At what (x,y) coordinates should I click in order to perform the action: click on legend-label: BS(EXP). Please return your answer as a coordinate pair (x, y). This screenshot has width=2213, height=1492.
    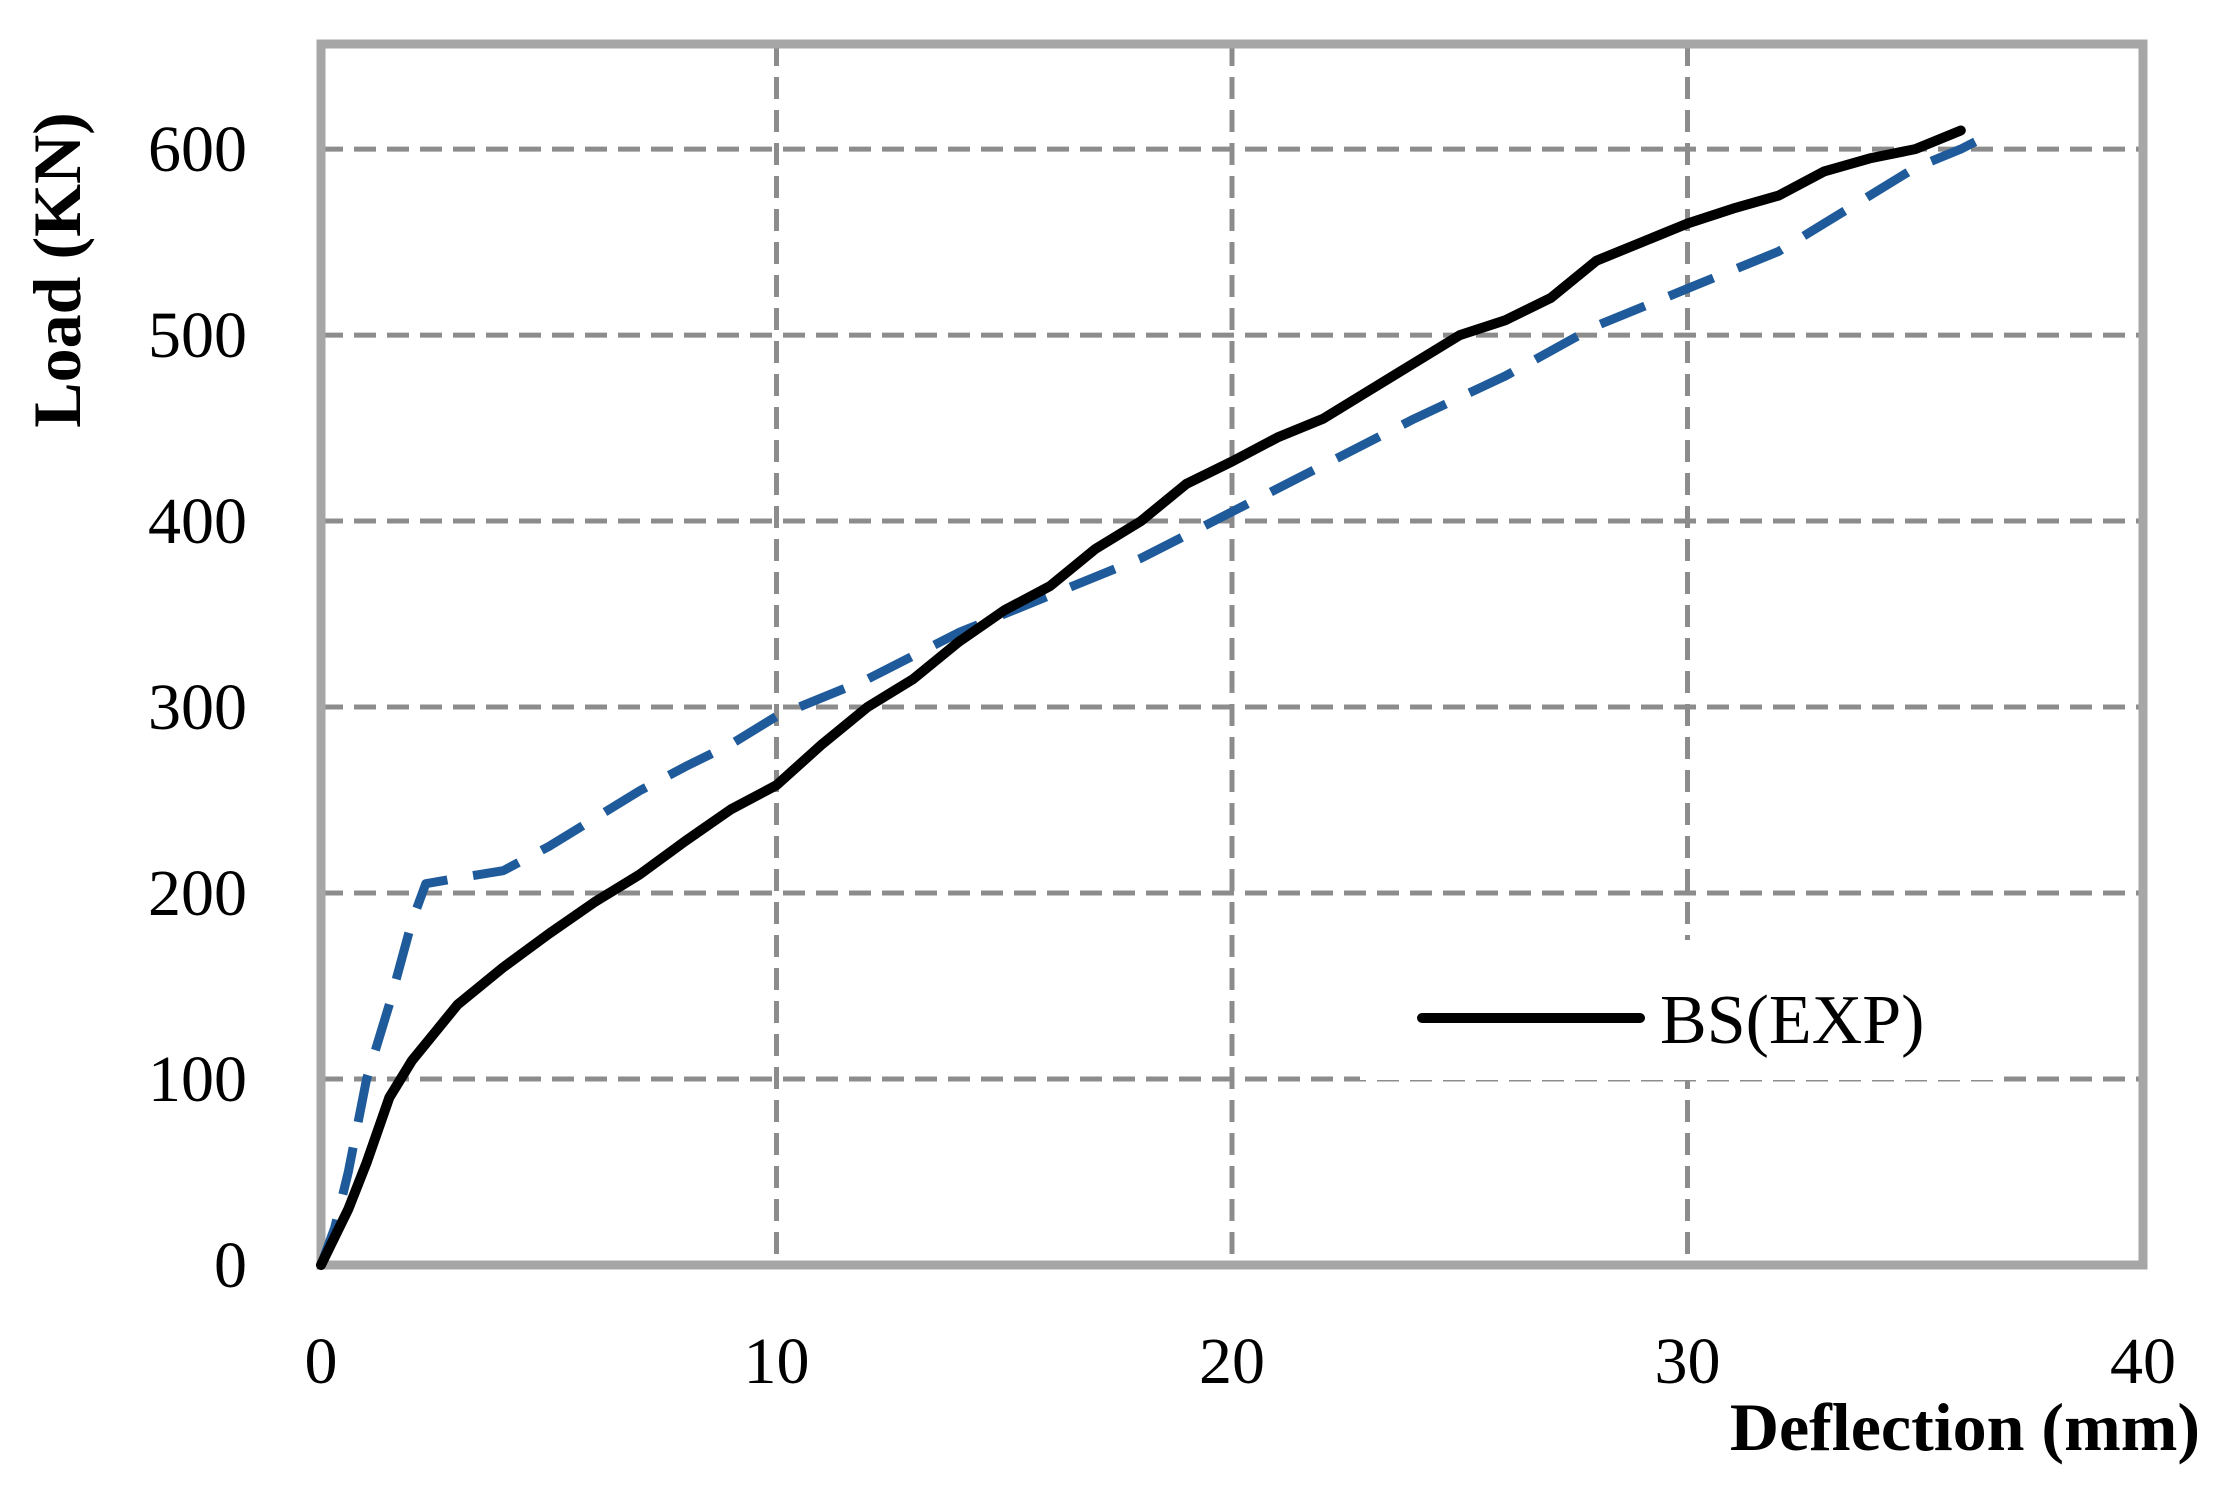
    Looking at the image, I should click on (1792, 1020).